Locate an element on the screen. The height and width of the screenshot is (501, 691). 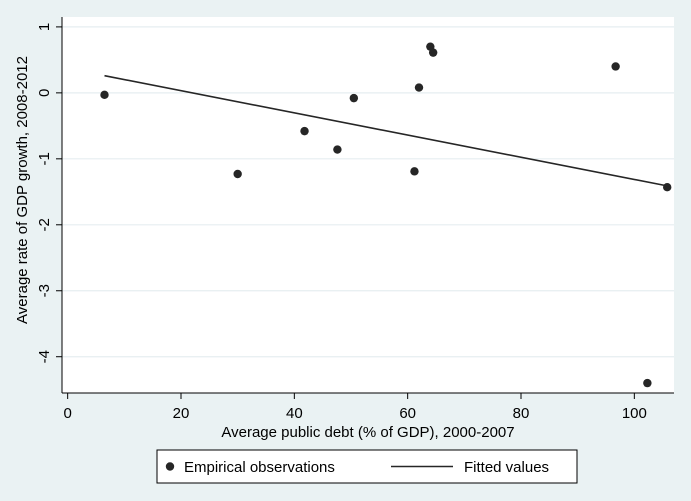
x-tick-label: 40 is located at coordinates (294, 413).